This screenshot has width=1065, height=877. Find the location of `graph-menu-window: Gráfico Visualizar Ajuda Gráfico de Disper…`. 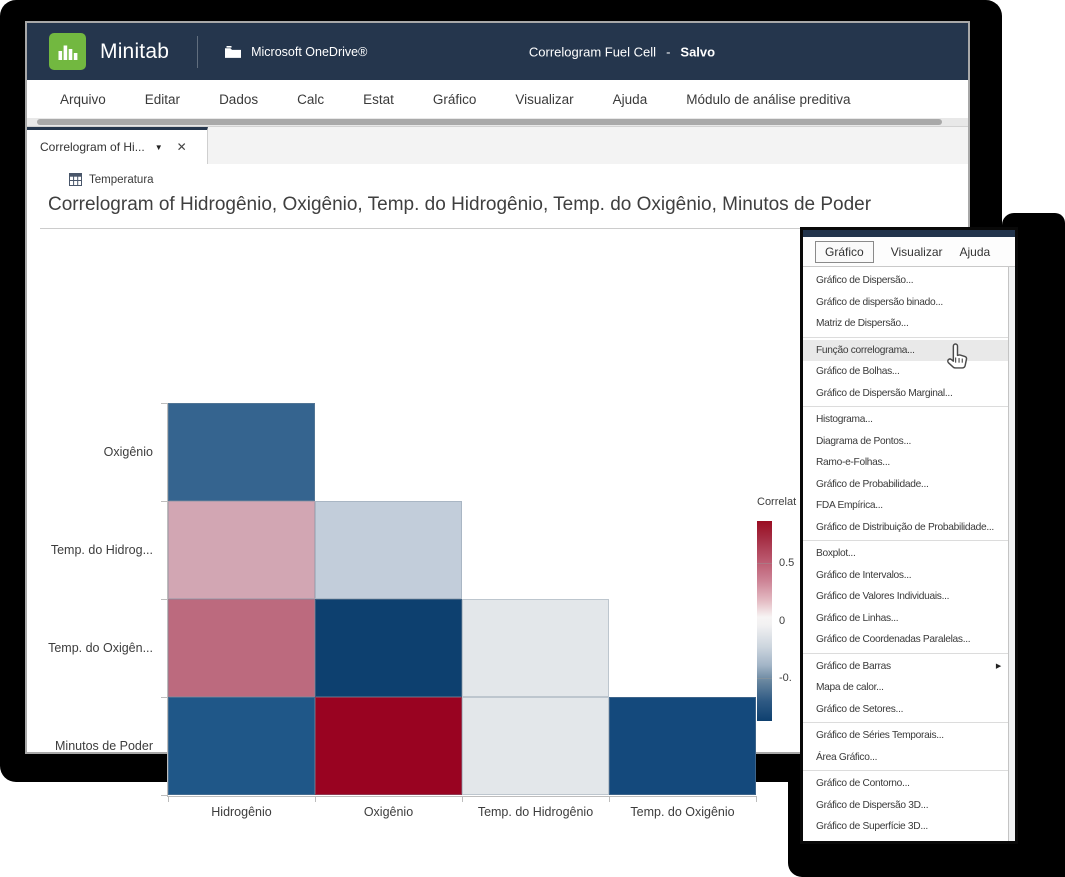

graph-menu-window: Gráfico Visualizar Ajuda Gráfico de Disper… is located at coordinates (909, 535).